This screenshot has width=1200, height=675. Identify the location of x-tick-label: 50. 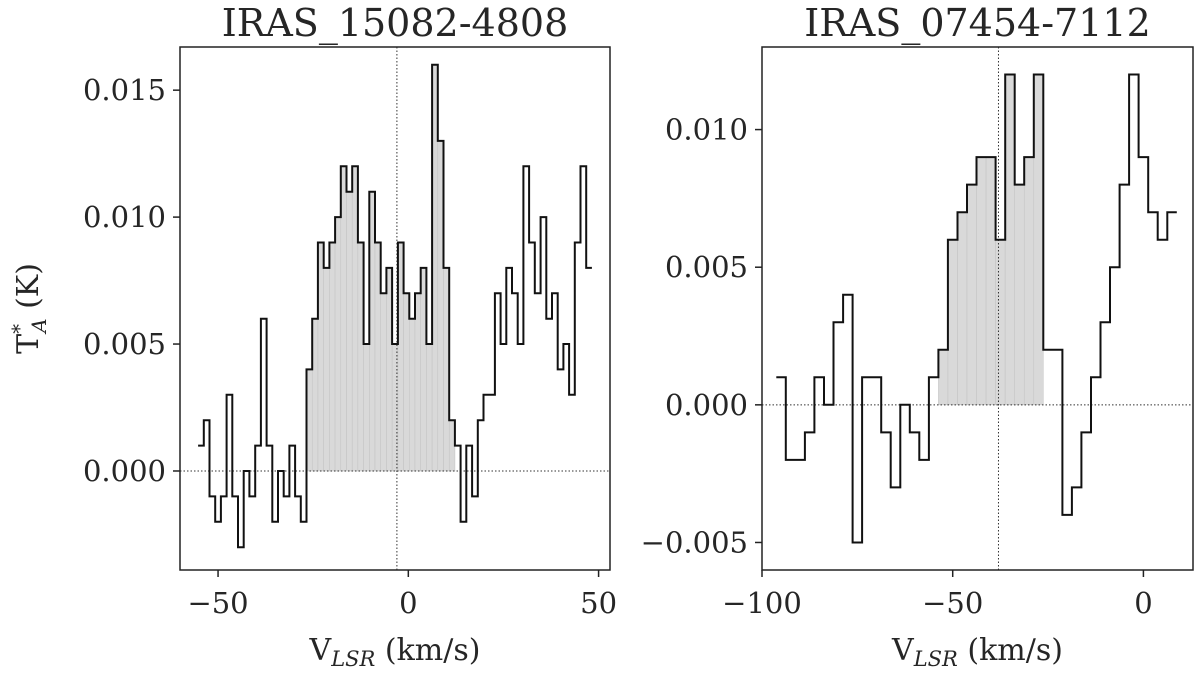
(598, 603).